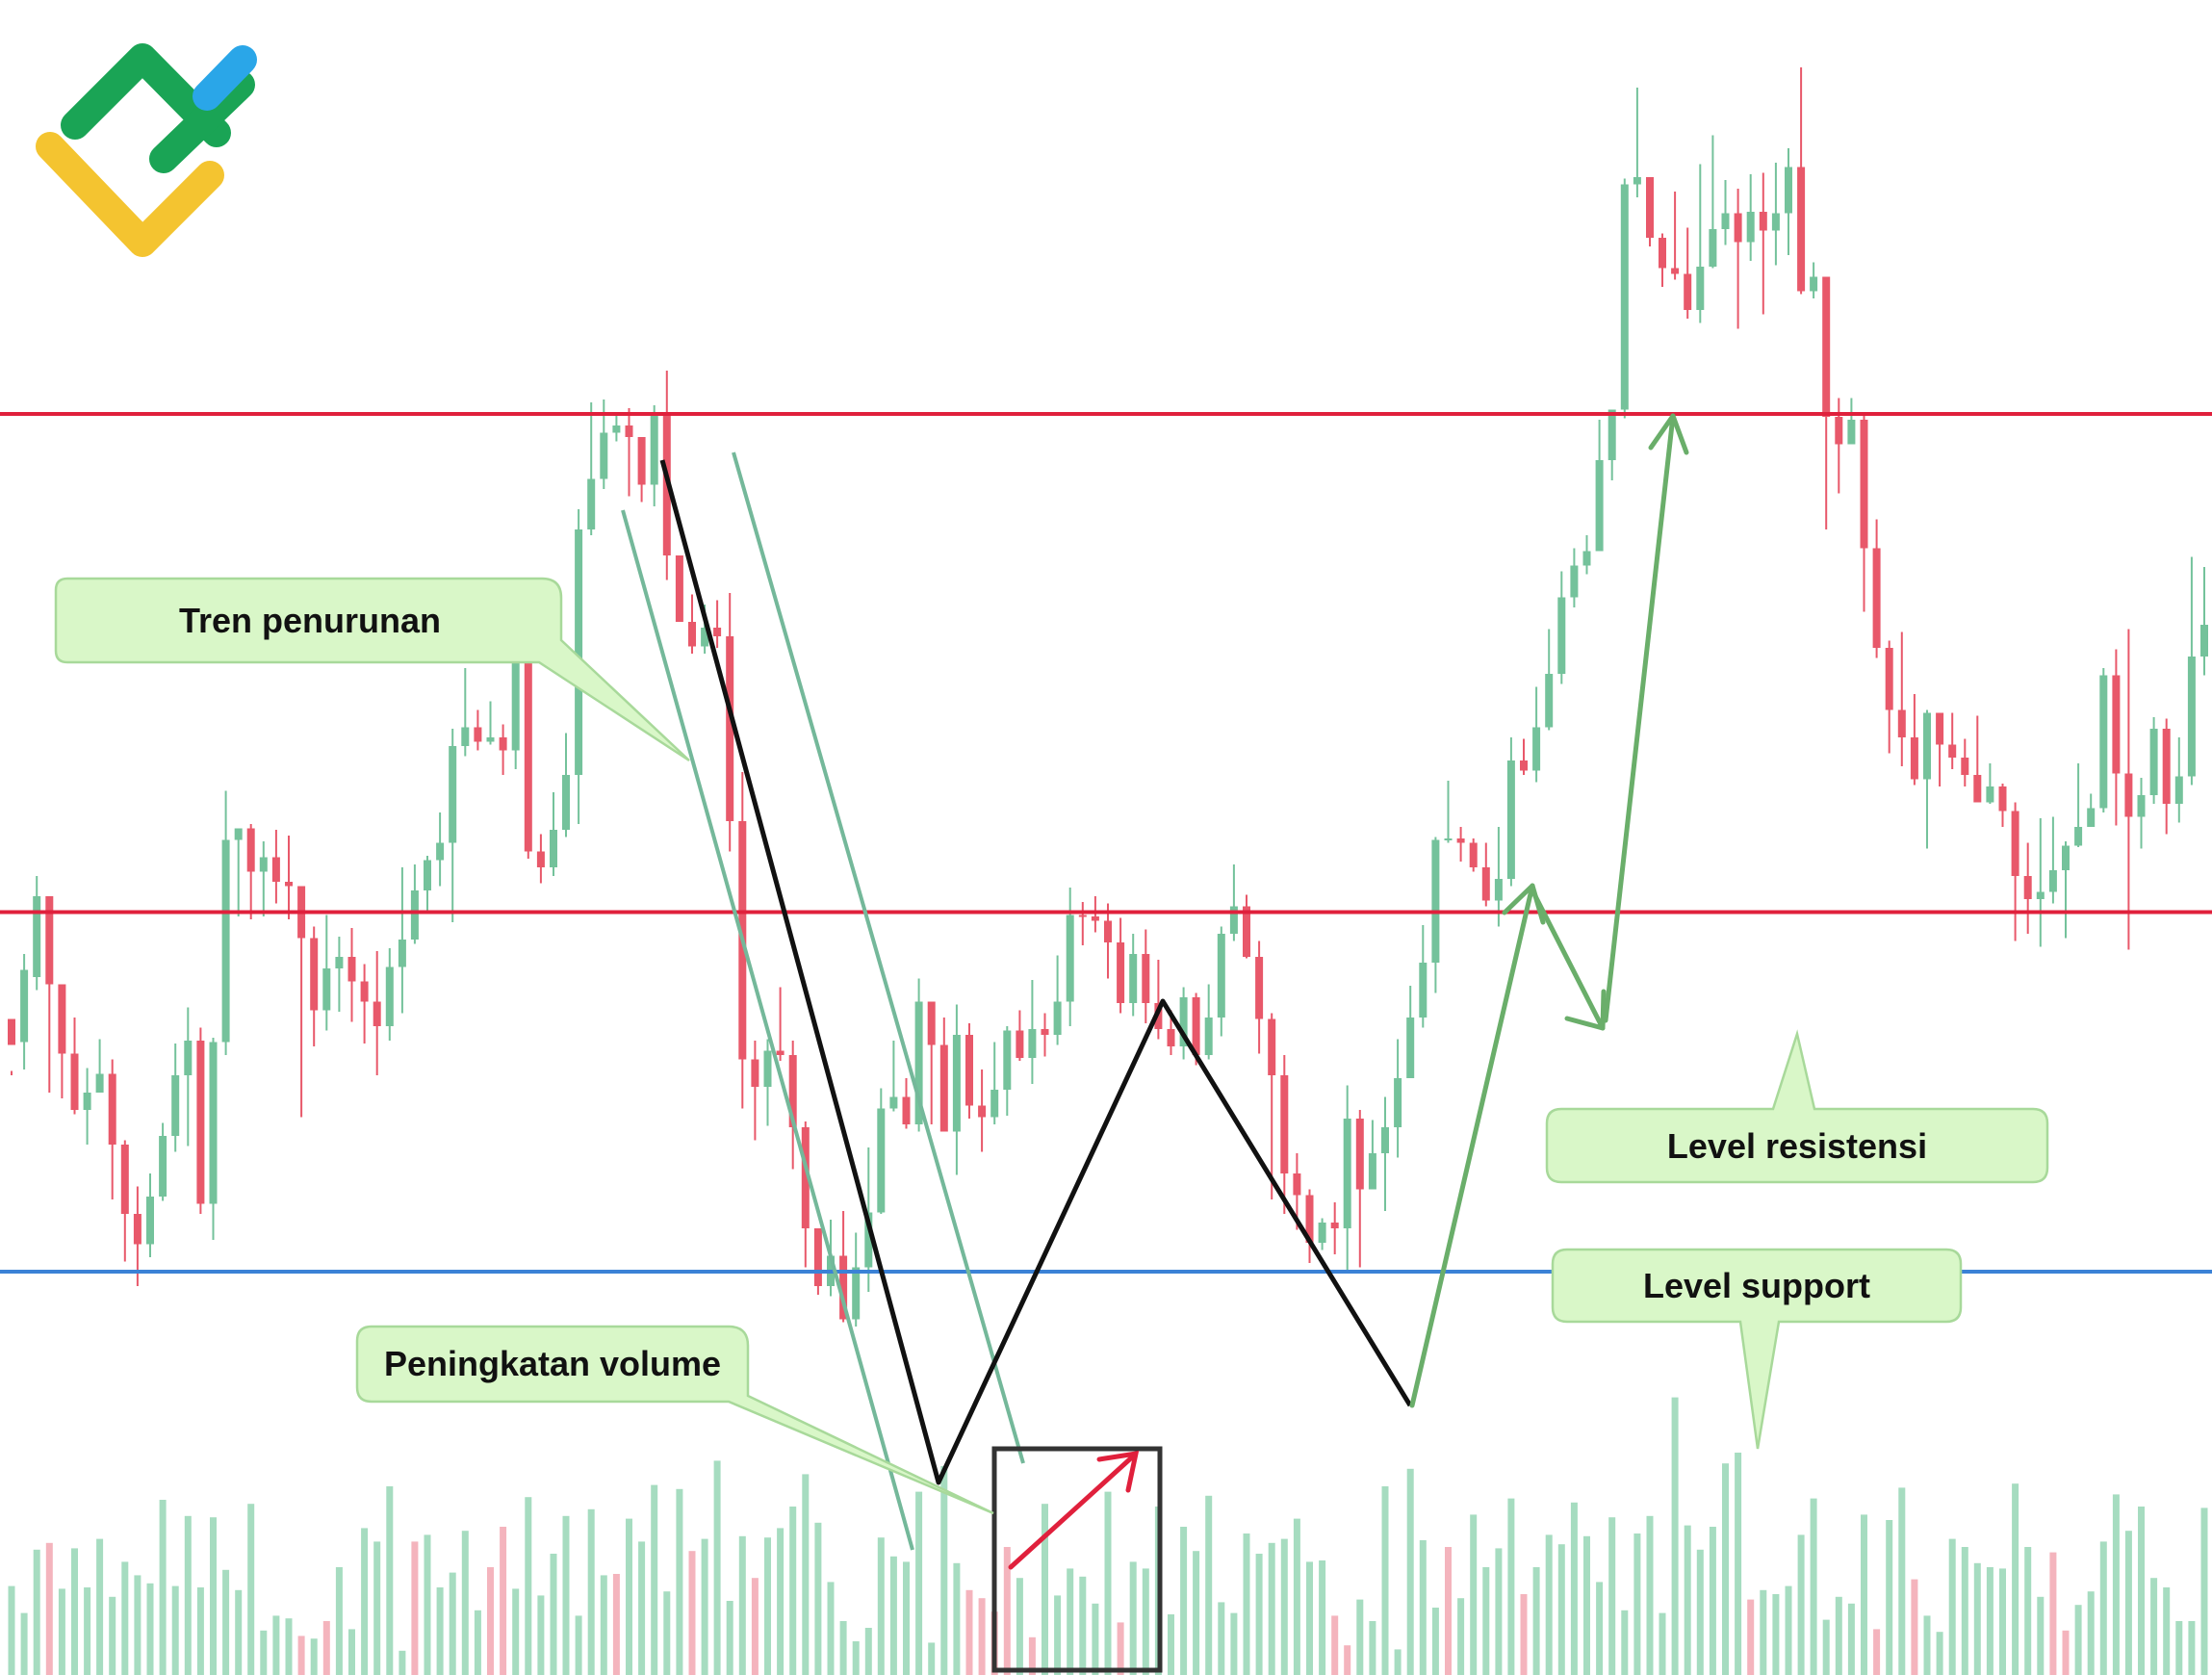 The height and width of the screenshot is (1675, 2212). What do you see at coordinates (878, 958) in the screenshot?
I see `channel-line-right` at bounding box center [878, 958].